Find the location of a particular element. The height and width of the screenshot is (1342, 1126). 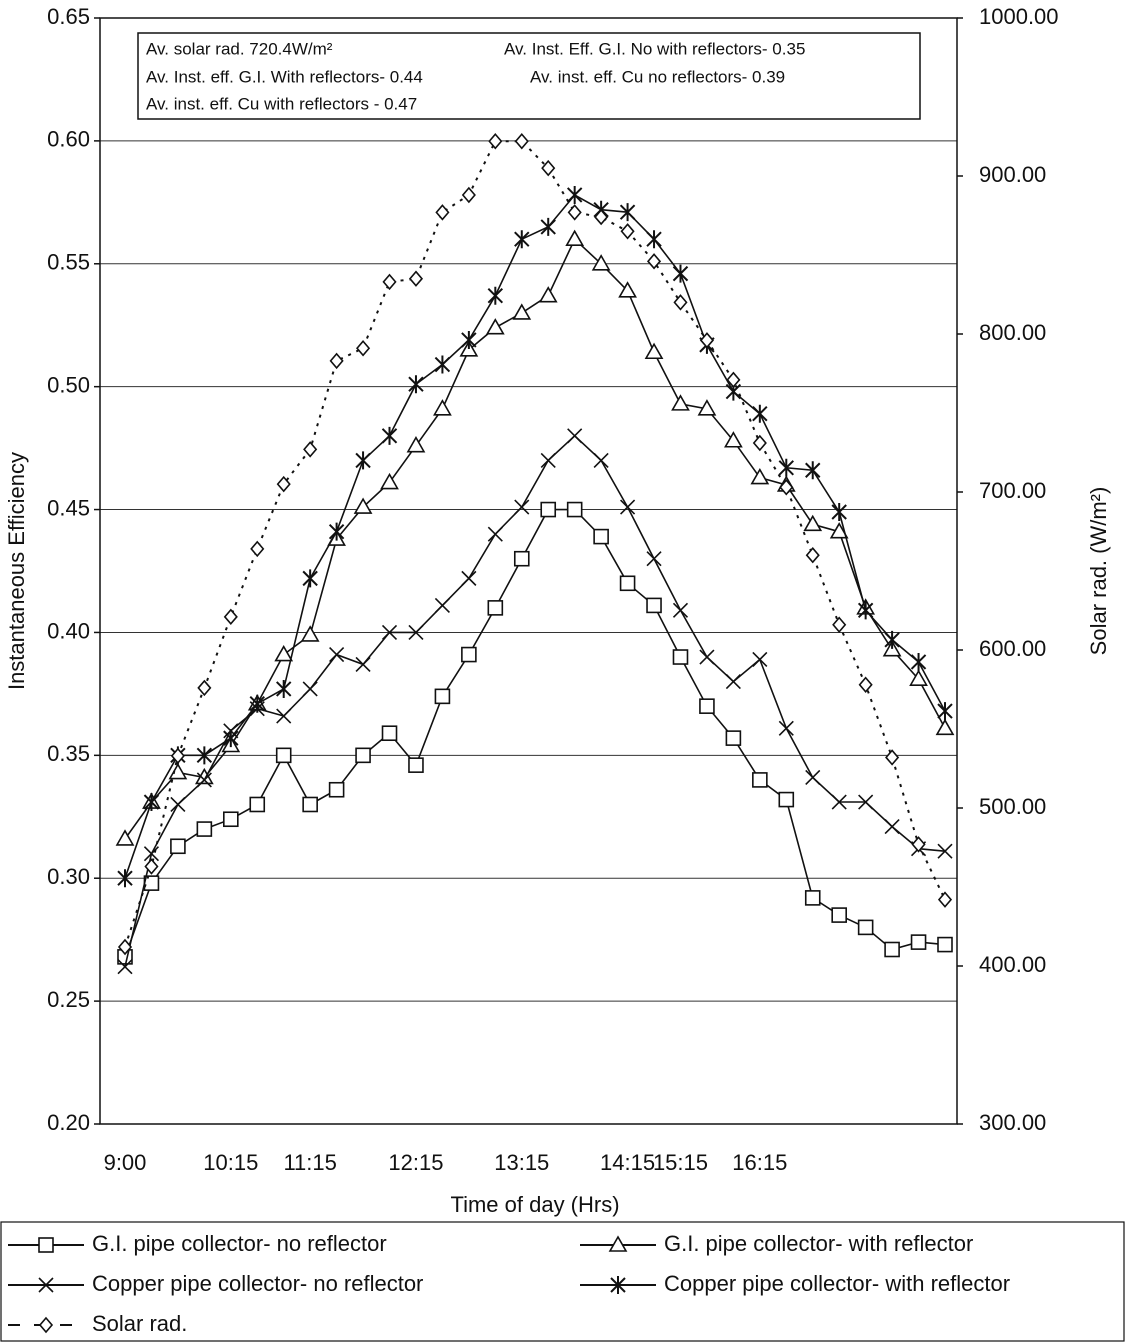

y2-tick-label: 900.00 is located at coordinates (1012, 174).